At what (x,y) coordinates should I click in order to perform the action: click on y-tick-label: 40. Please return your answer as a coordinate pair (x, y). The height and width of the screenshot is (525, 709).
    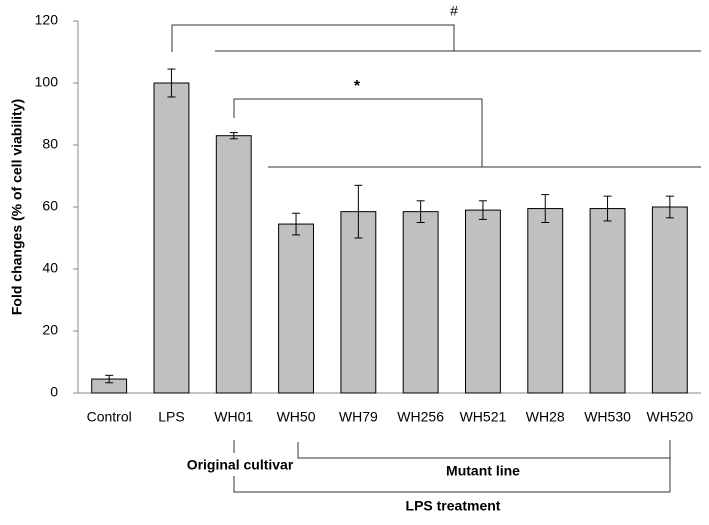
    Looking at the image, I should click on (50, 268).